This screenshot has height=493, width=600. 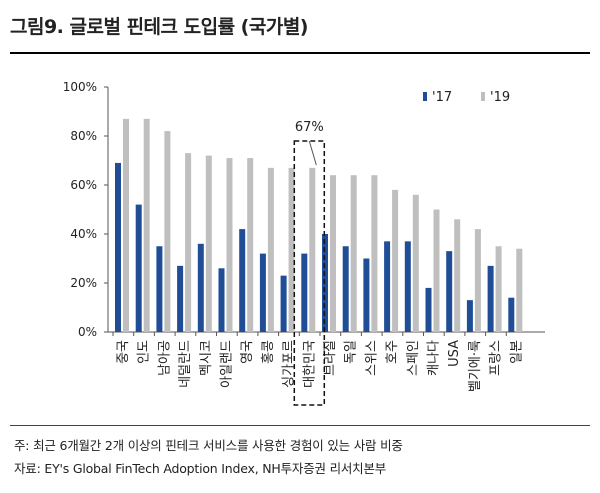 What do you see at coordinates (83, 185) in the screenshot?
I see `y-tick-label: 60%` at bounding box center [83, 185].